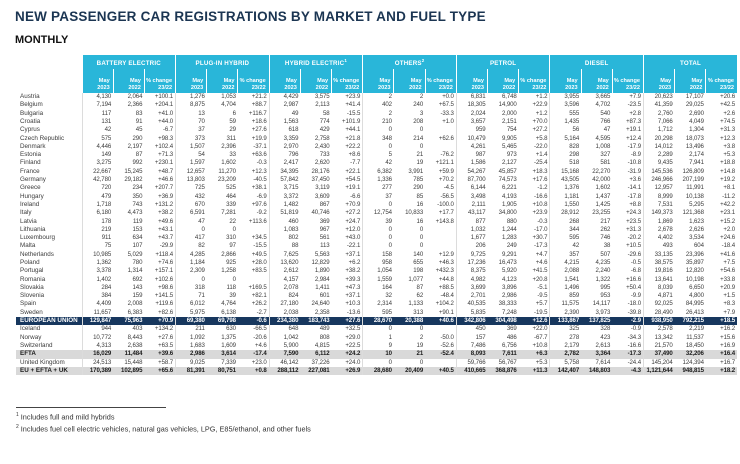  I want to click on value-cell: 1,375, so click(228, 337).